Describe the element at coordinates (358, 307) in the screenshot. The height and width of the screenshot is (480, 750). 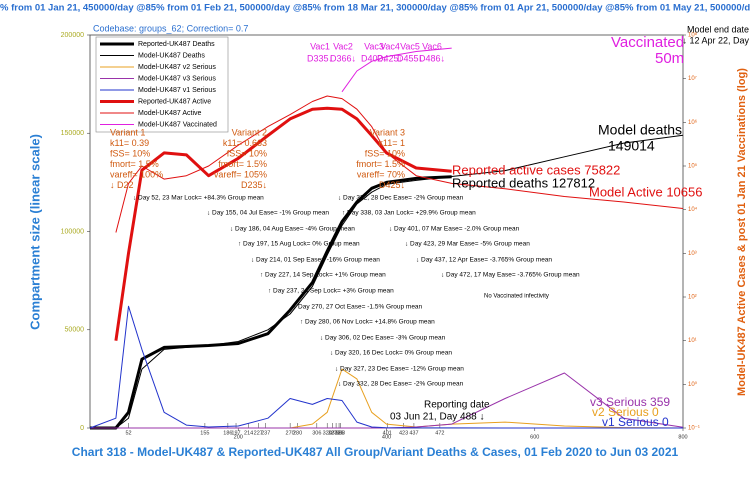
I see `event-annotation: ↓ Day 270, 27 Oct Ease= -1.5% Group mean` at that location.